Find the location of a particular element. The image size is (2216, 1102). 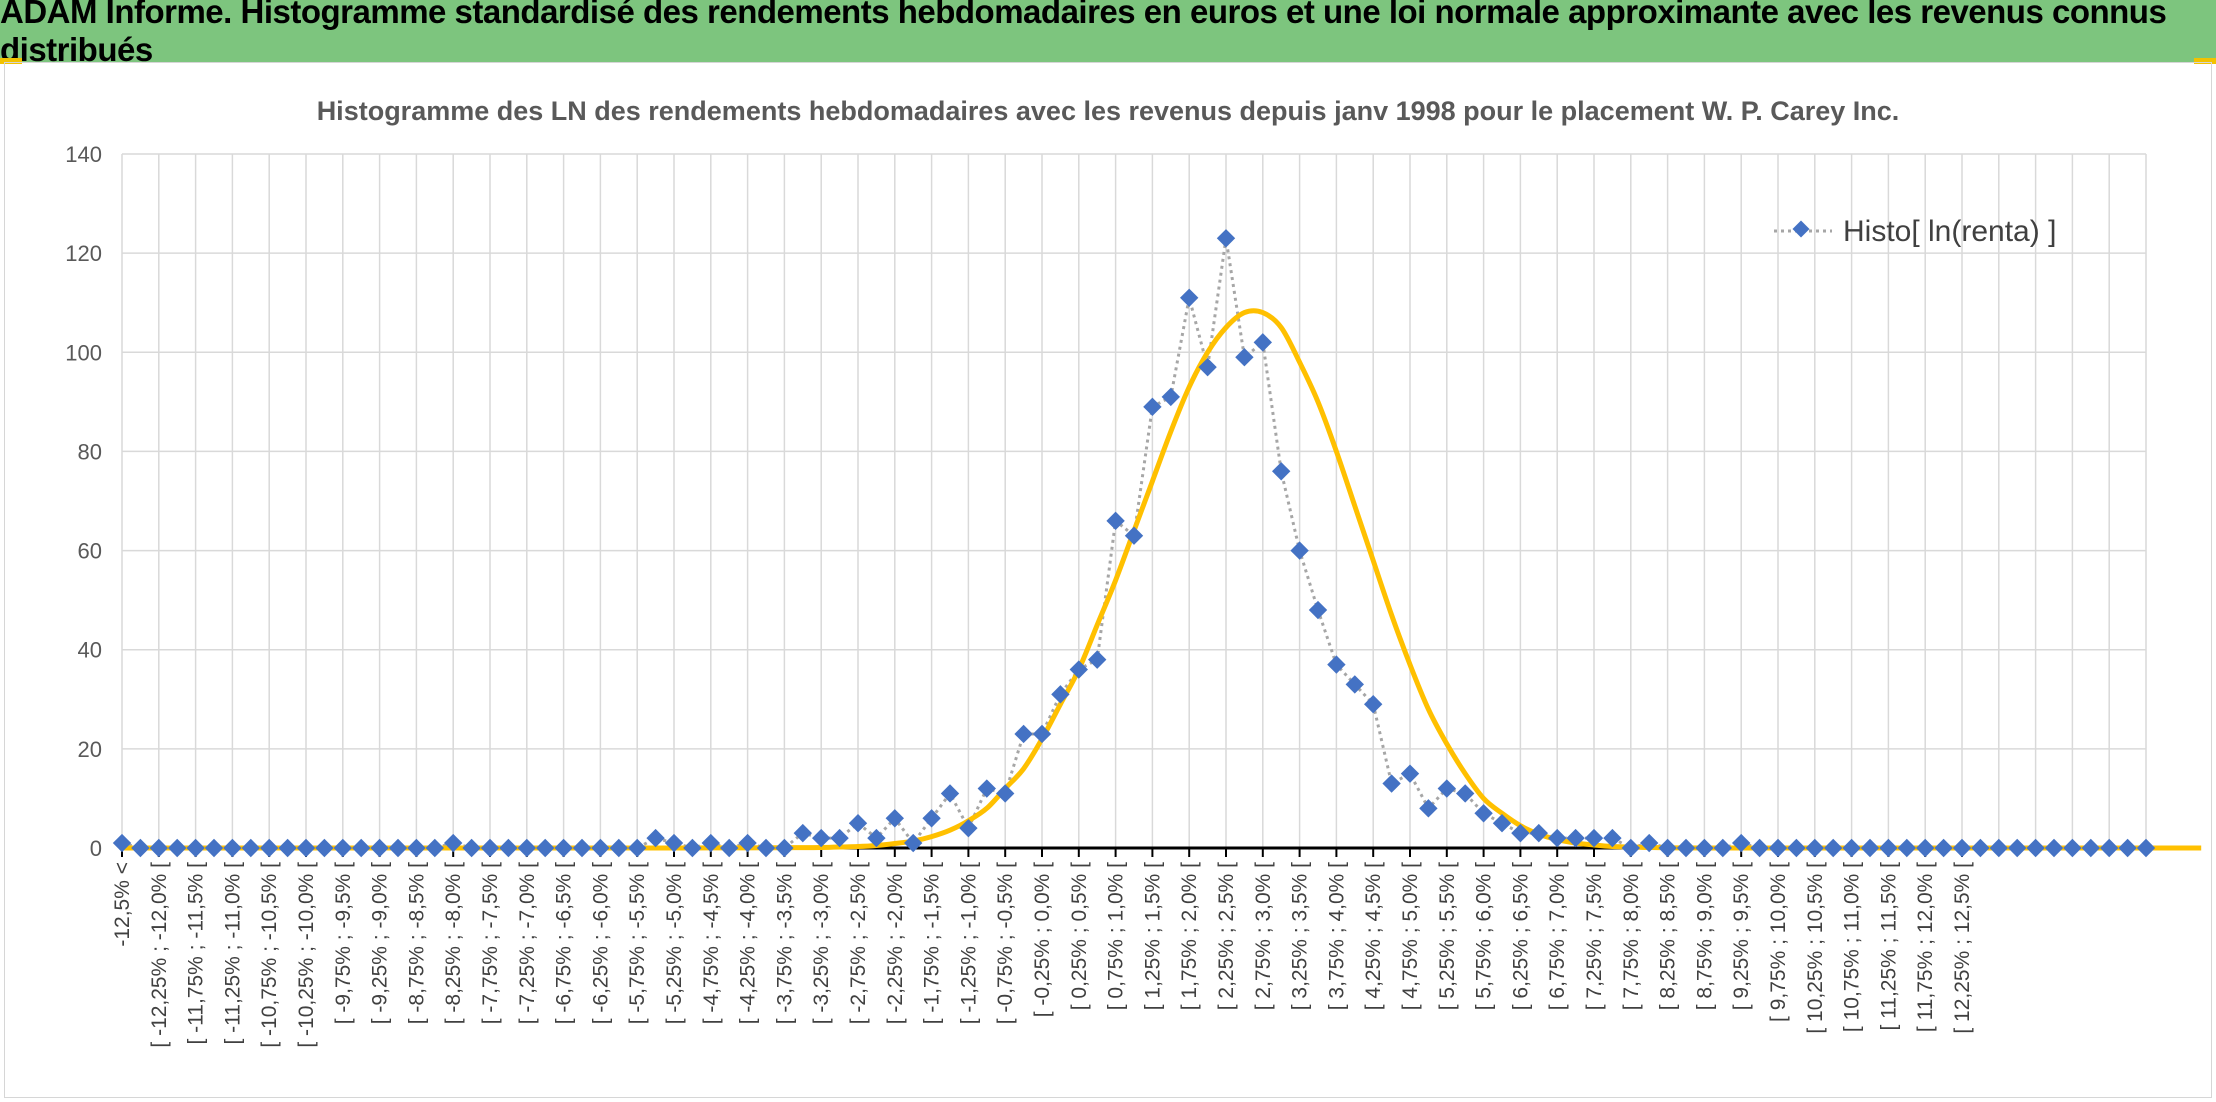

x-tick-label: [ 0,25% ; 0,5% [ is located at coordinates (1079, 936).